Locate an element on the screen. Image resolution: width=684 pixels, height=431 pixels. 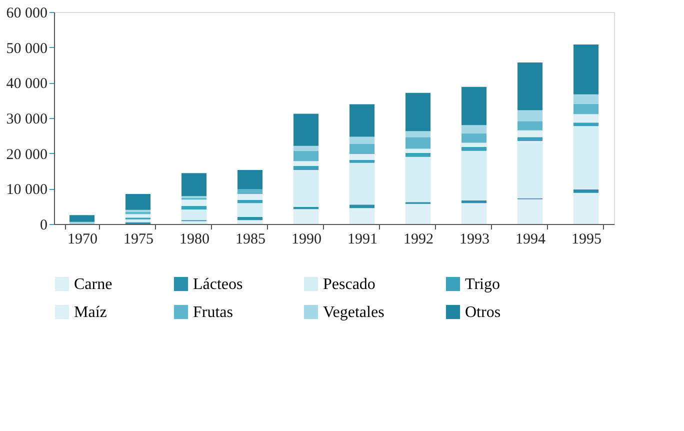
x-tick-label: 1991 is located at coordinates (363, 240).